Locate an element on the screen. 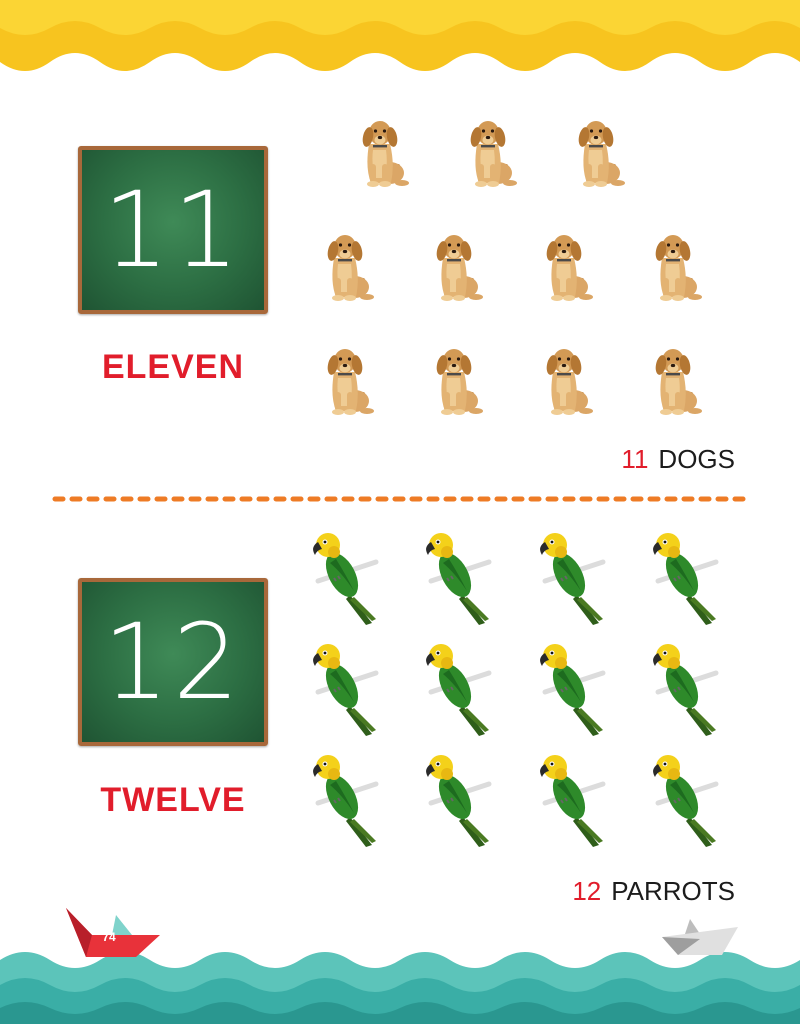  dog-count-caption: 11 DOGS is located at coordinates (678, 459).